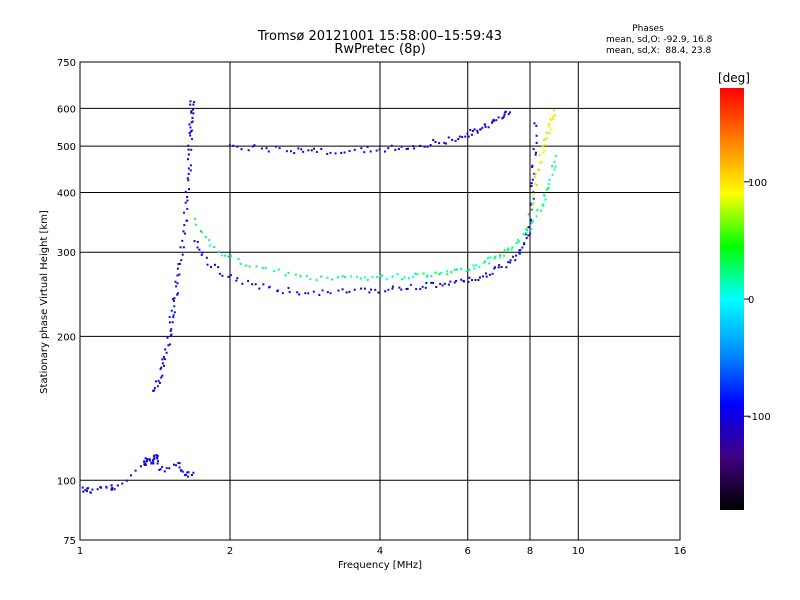  Describe the element at coordinates (659, 51) in the screenshot. I see `phase-info-x: mean, sd,X: 88.4, 23.8` at that location.